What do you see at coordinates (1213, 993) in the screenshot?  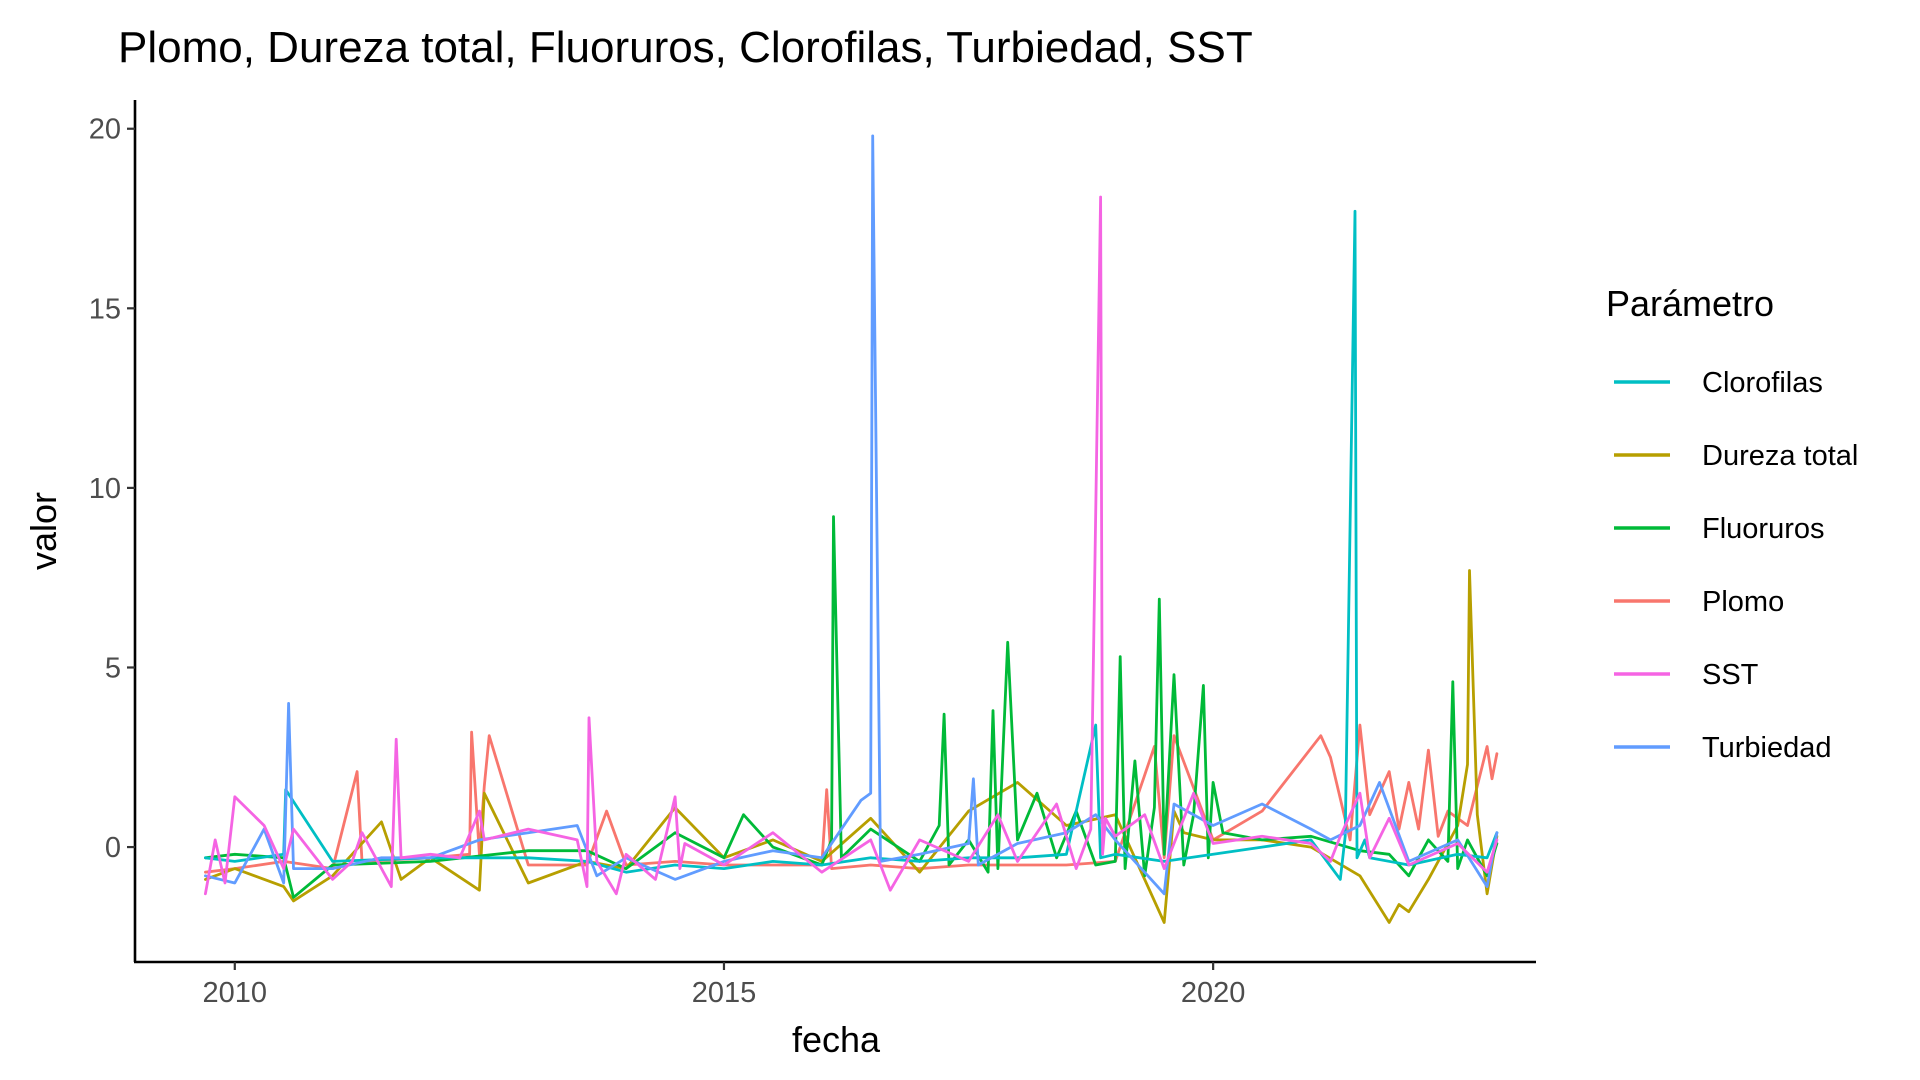 I see `x-tick-label: 2020` at bounding box center [1213, 993].